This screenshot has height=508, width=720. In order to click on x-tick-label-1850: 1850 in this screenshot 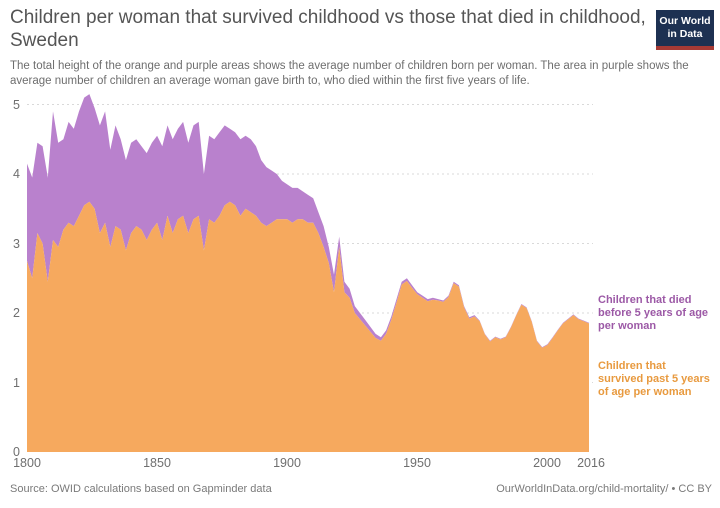, I will do `click(157, 463)`.